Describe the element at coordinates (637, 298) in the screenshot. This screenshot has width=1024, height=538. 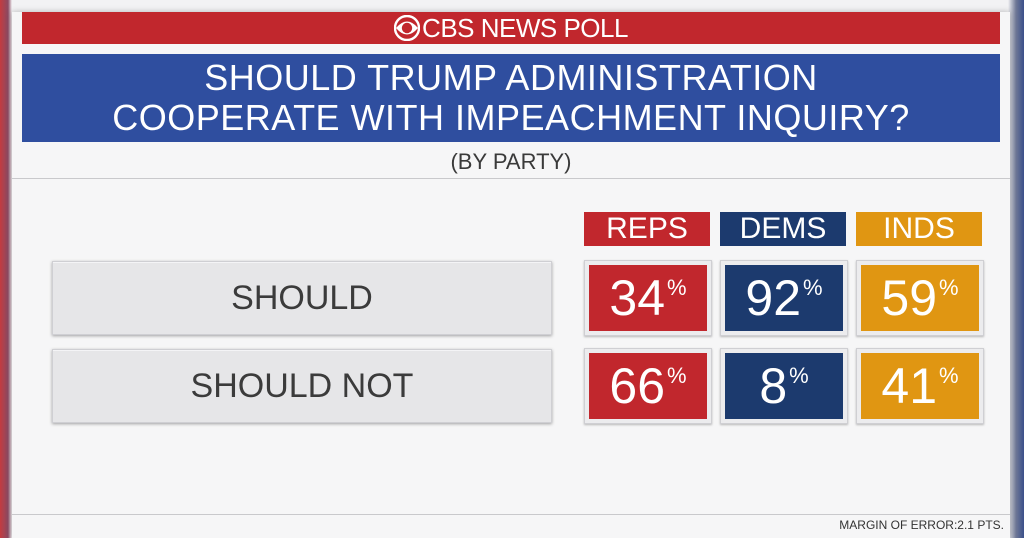
I see `value-number: 34` at that location.